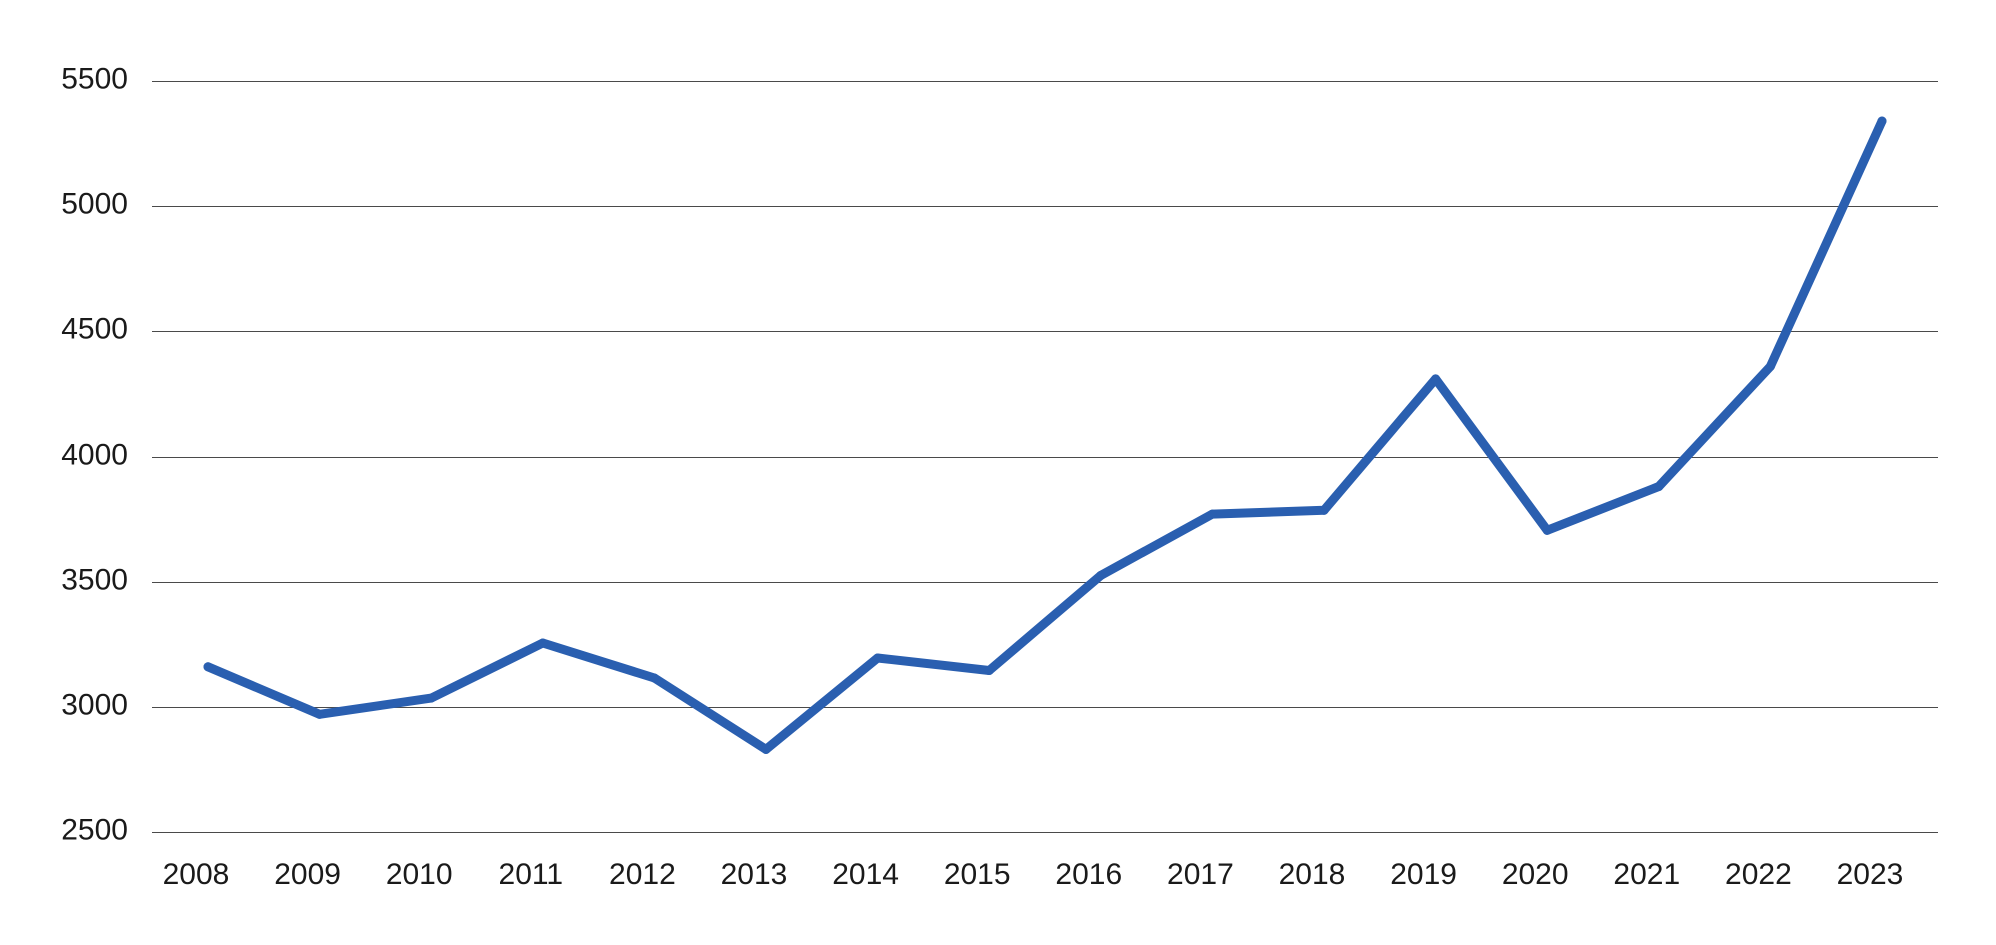 The image size is (1996, 945). Describe the element at coordinates (531, 874) in the screenshot. I see `x-tick-label: 2011` at that location.